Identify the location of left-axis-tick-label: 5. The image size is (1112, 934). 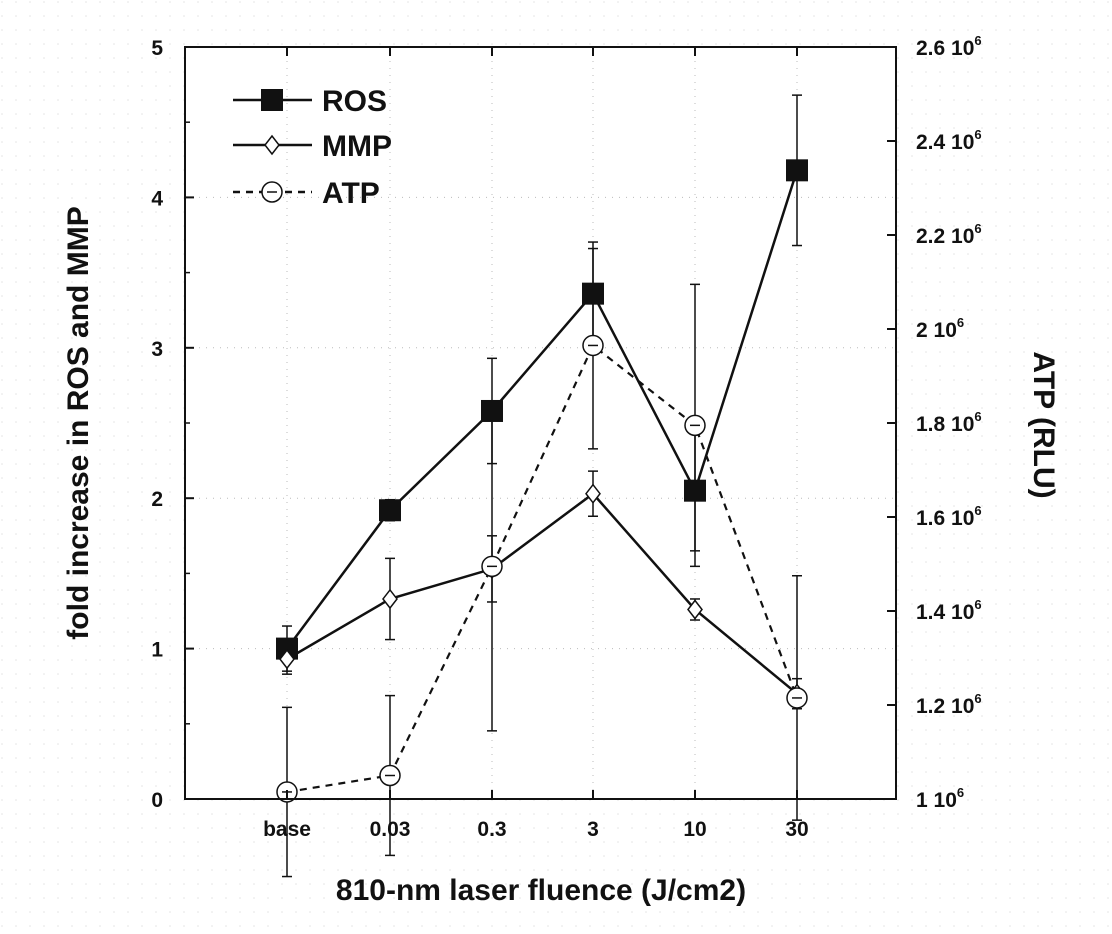
(157, 48).